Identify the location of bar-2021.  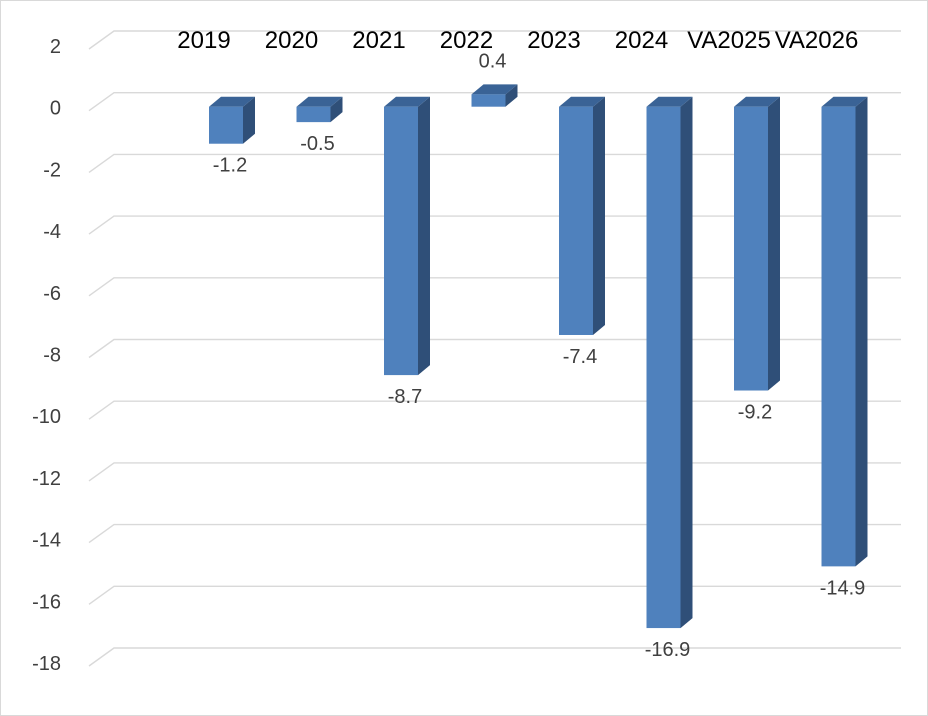
(407, 236).